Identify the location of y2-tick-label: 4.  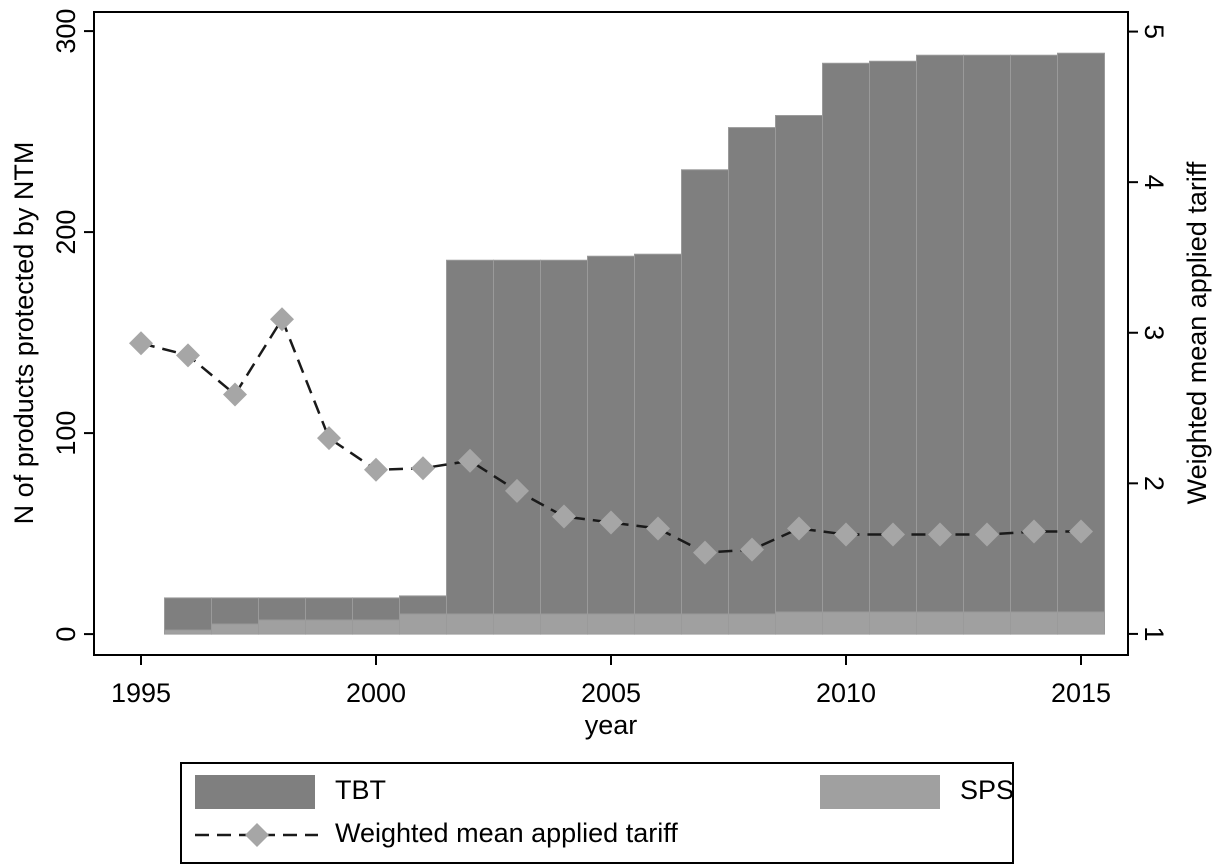
(1154, 182).